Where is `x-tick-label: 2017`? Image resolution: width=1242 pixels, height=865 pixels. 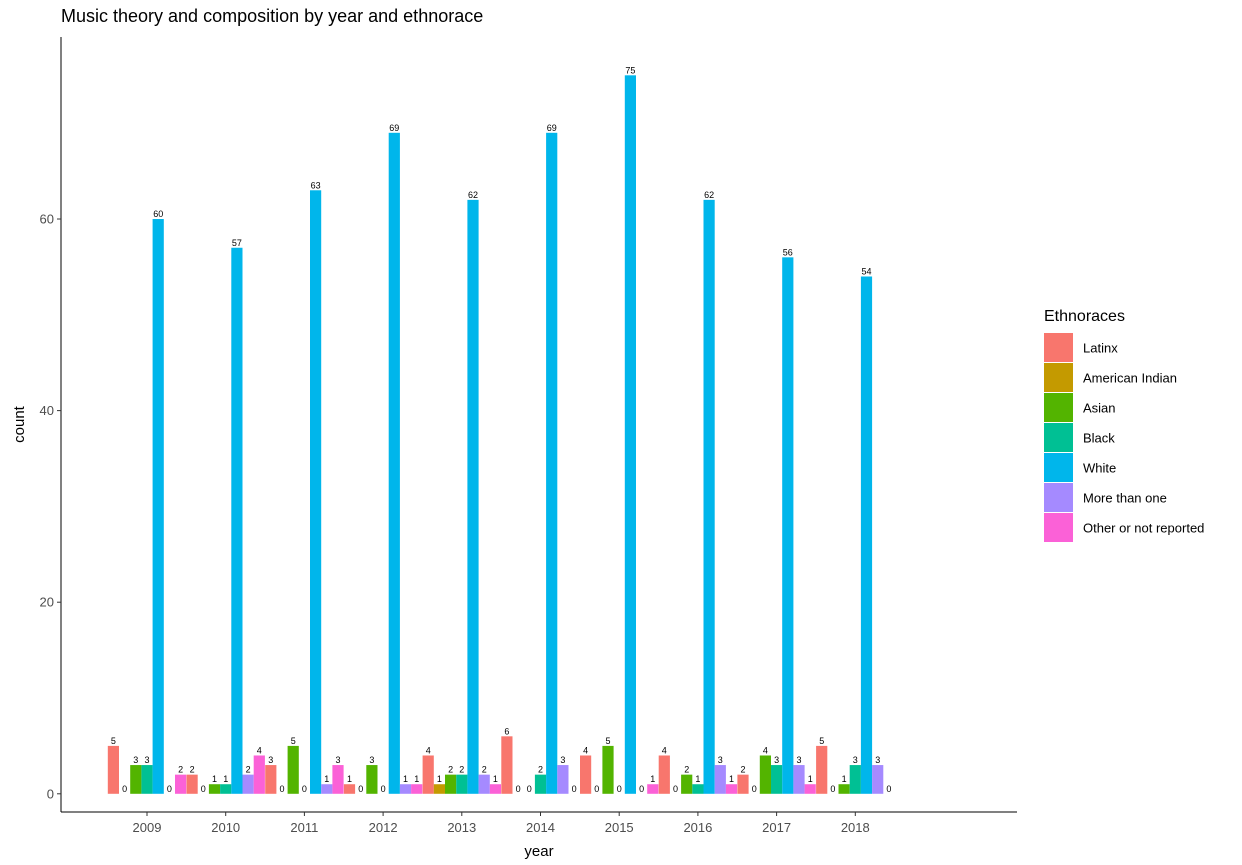 x-tick-label: 2017 is located at coordinates (776, 827).